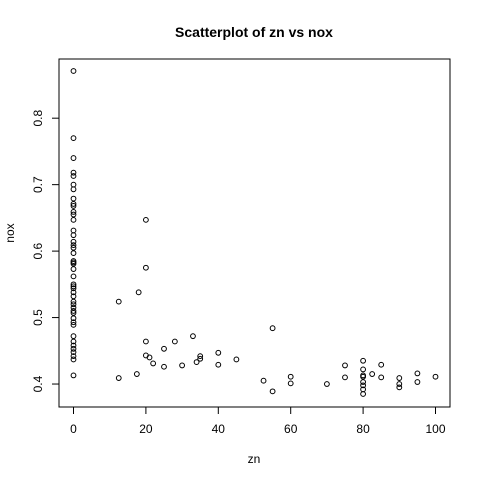  I want to click on x-tick-label: 80, so click(363, 429).